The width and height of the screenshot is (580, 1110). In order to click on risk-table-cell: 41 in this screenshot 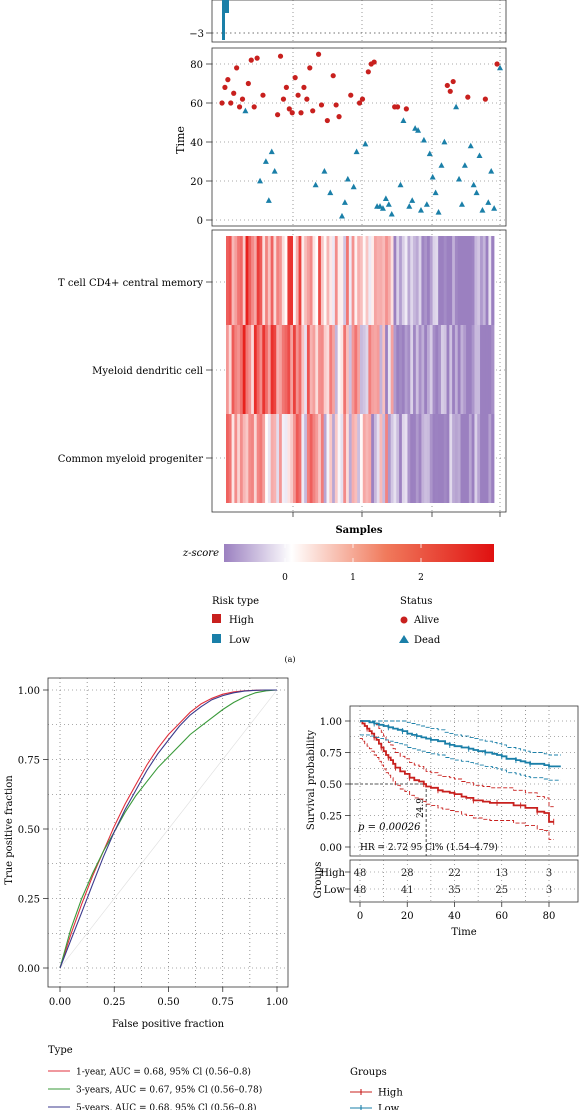, I will do `click(407, 890)`.